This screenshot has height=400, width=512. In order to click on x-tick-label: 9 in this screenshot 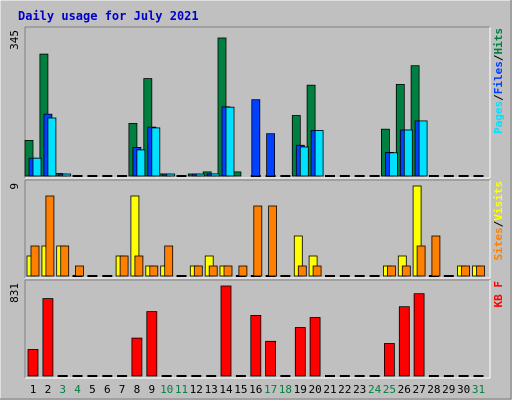, I will do `click(151, 389)`.